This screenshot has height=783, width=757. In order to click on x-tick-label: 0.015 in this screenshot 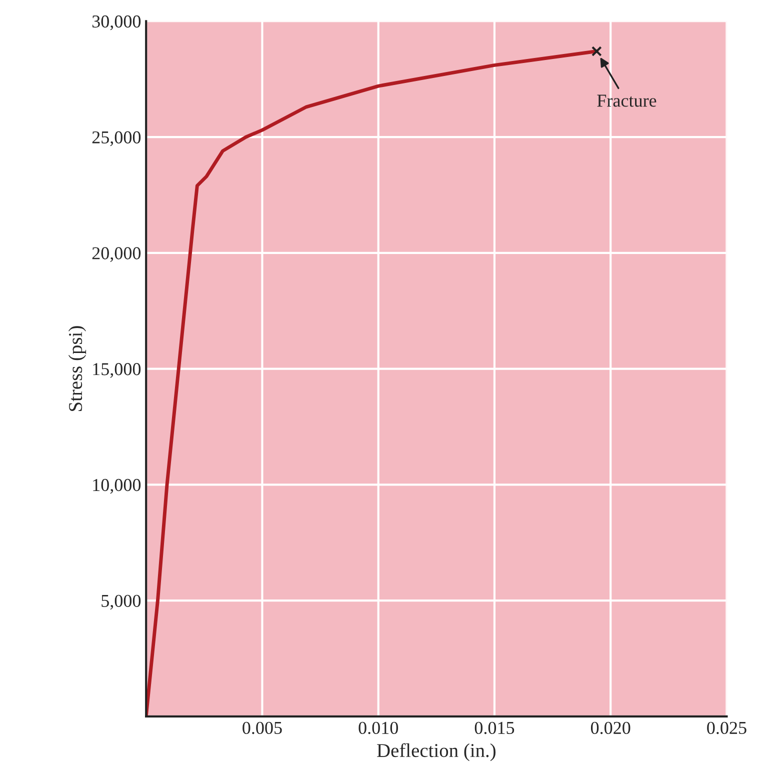, I will do `click(494, 728)`.